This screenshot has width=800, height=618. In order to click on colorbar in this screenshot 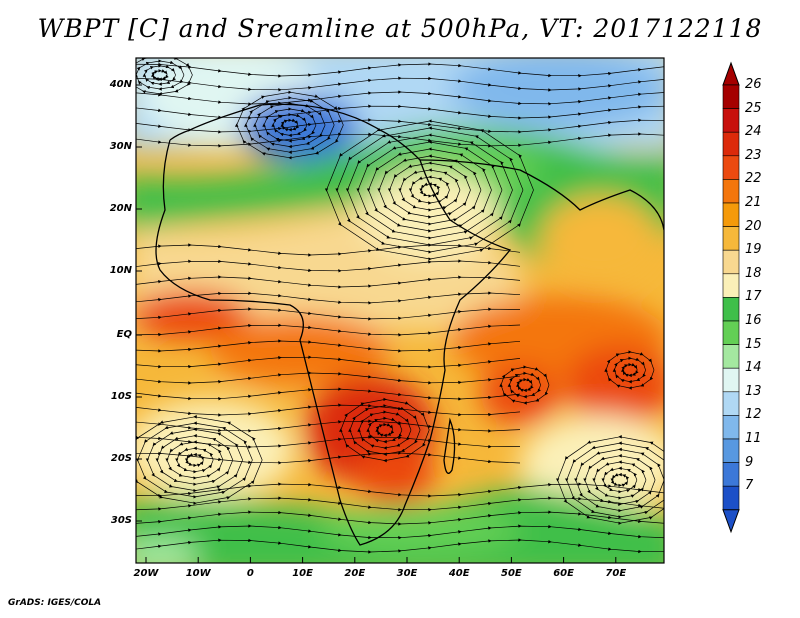, I will do `click(731, 297)`.